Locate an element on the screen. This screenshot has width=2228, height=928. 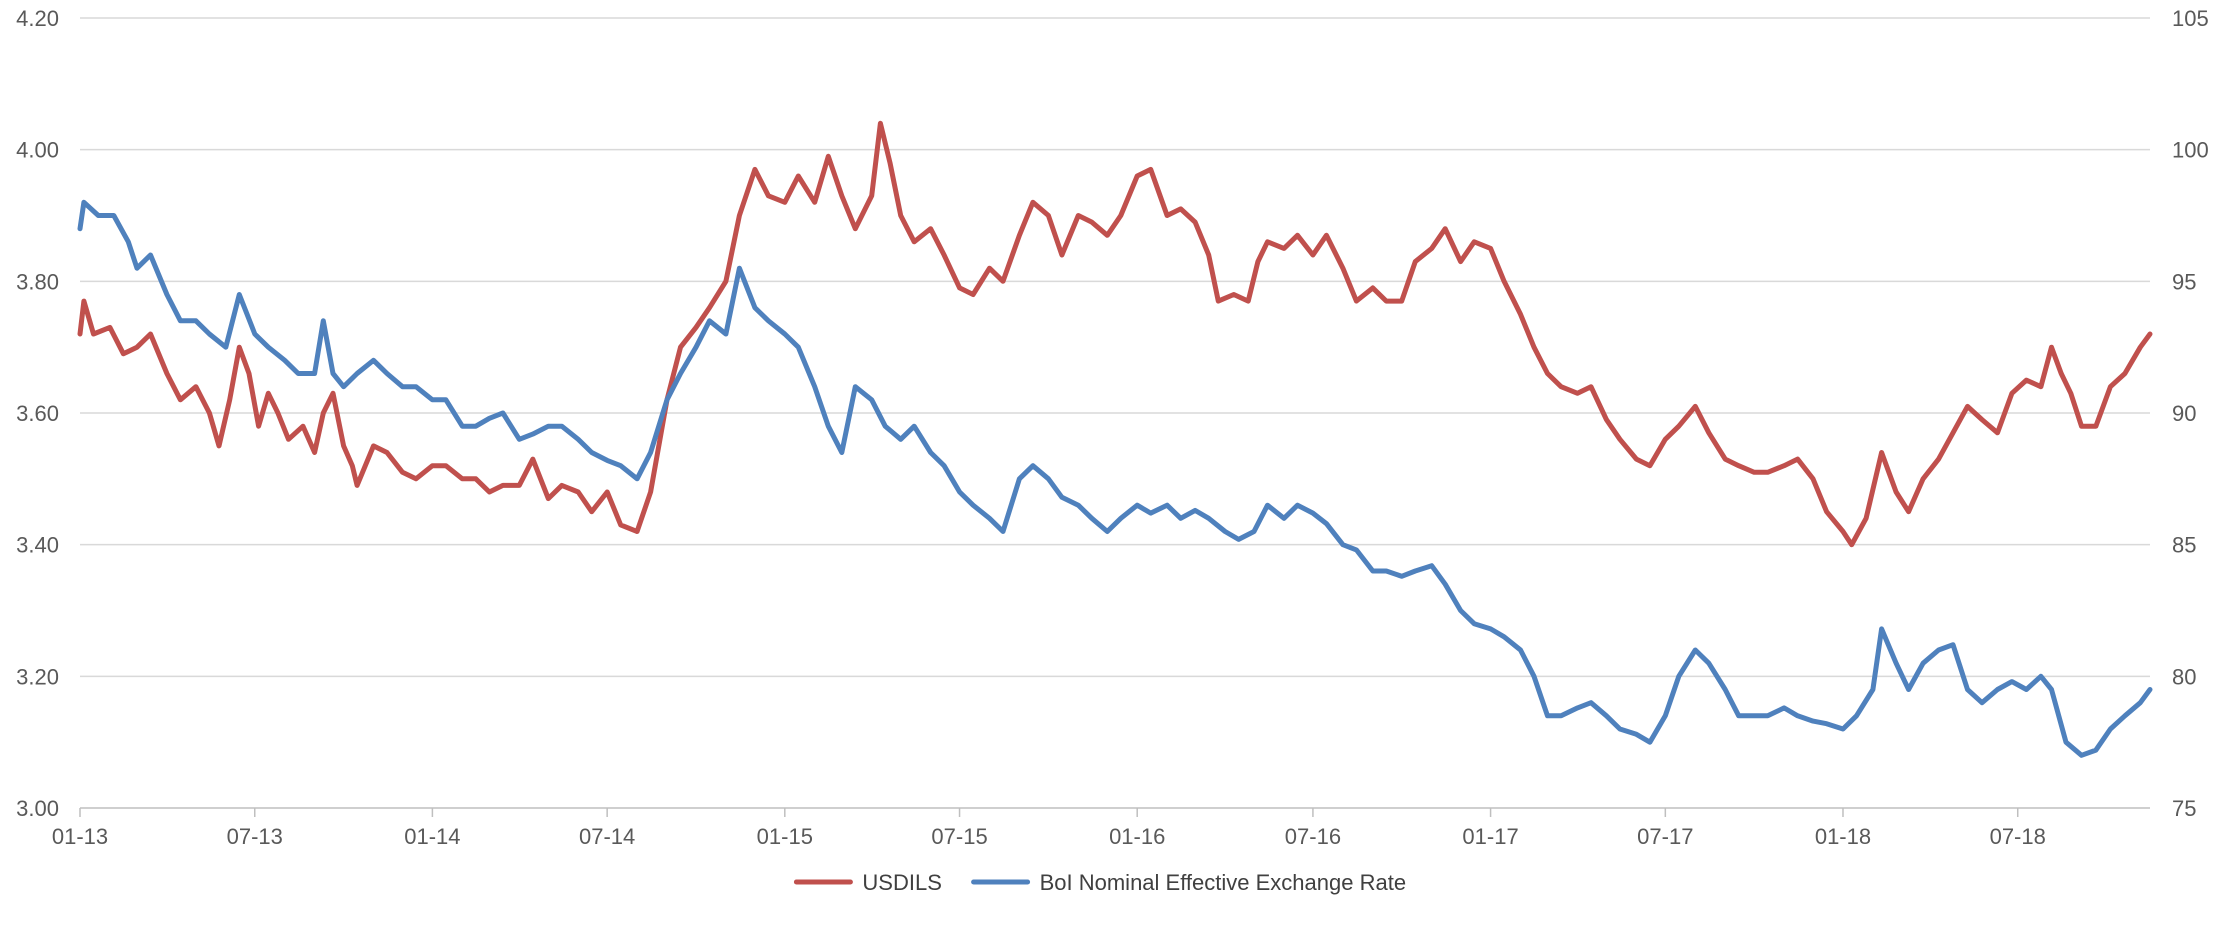
legend-label-usdils: USDILS is located at coordinates (901, 882).